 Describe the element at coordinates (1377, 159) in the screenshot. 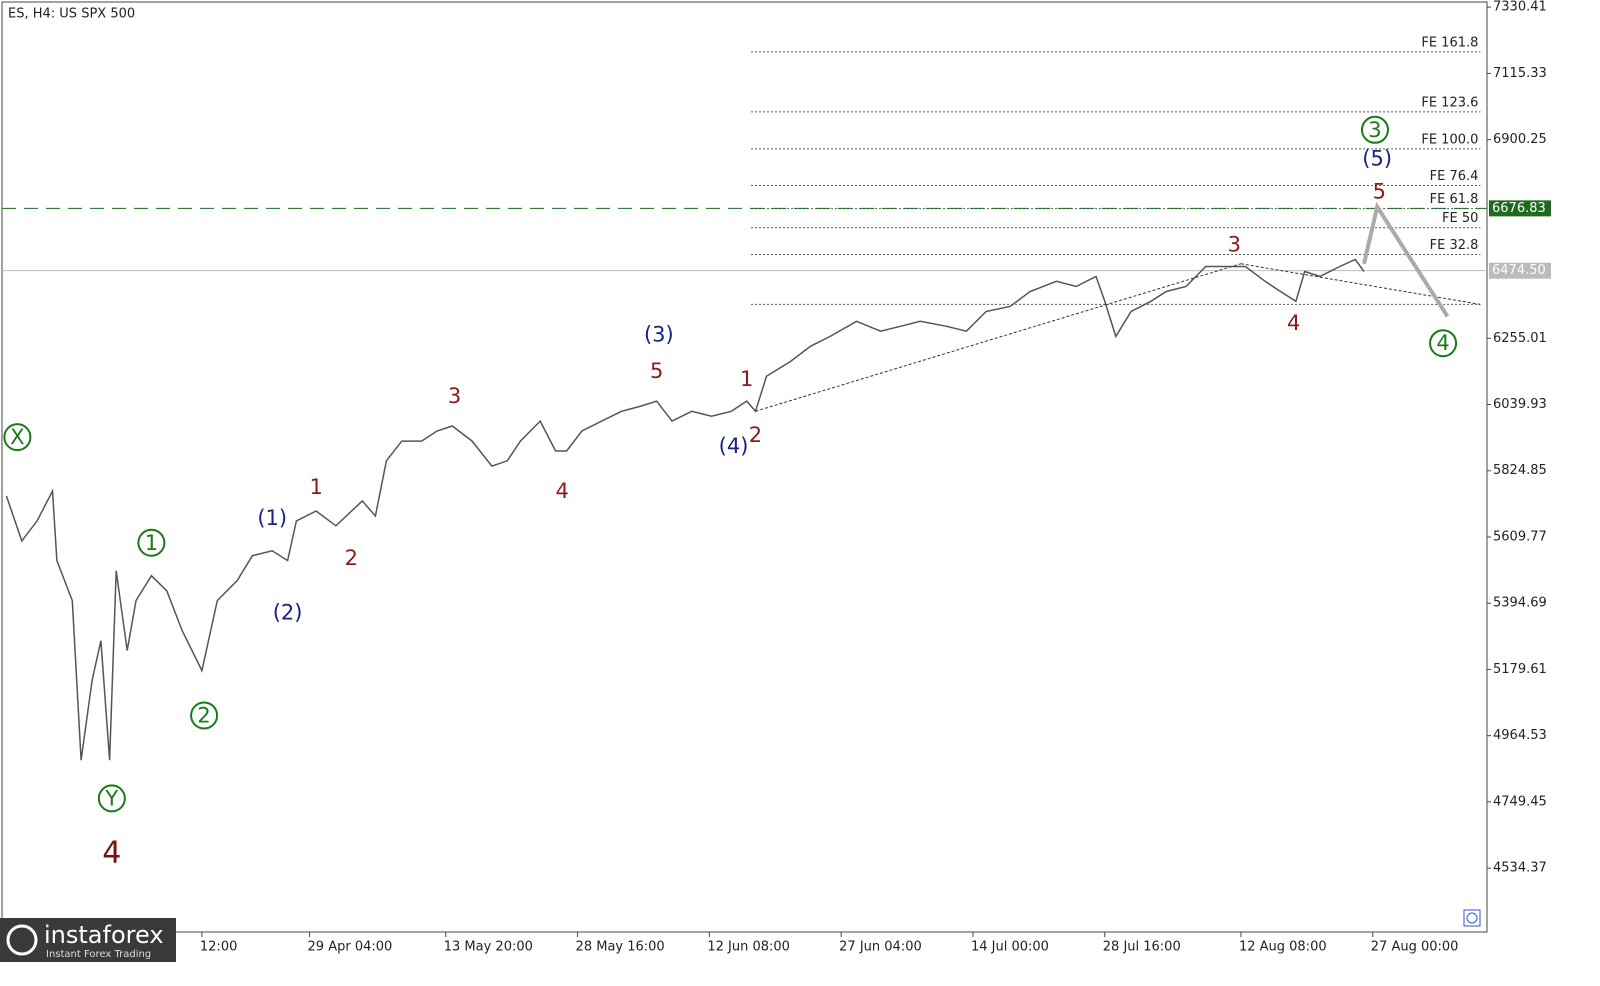

I see `wave-label: (5)` at that location.